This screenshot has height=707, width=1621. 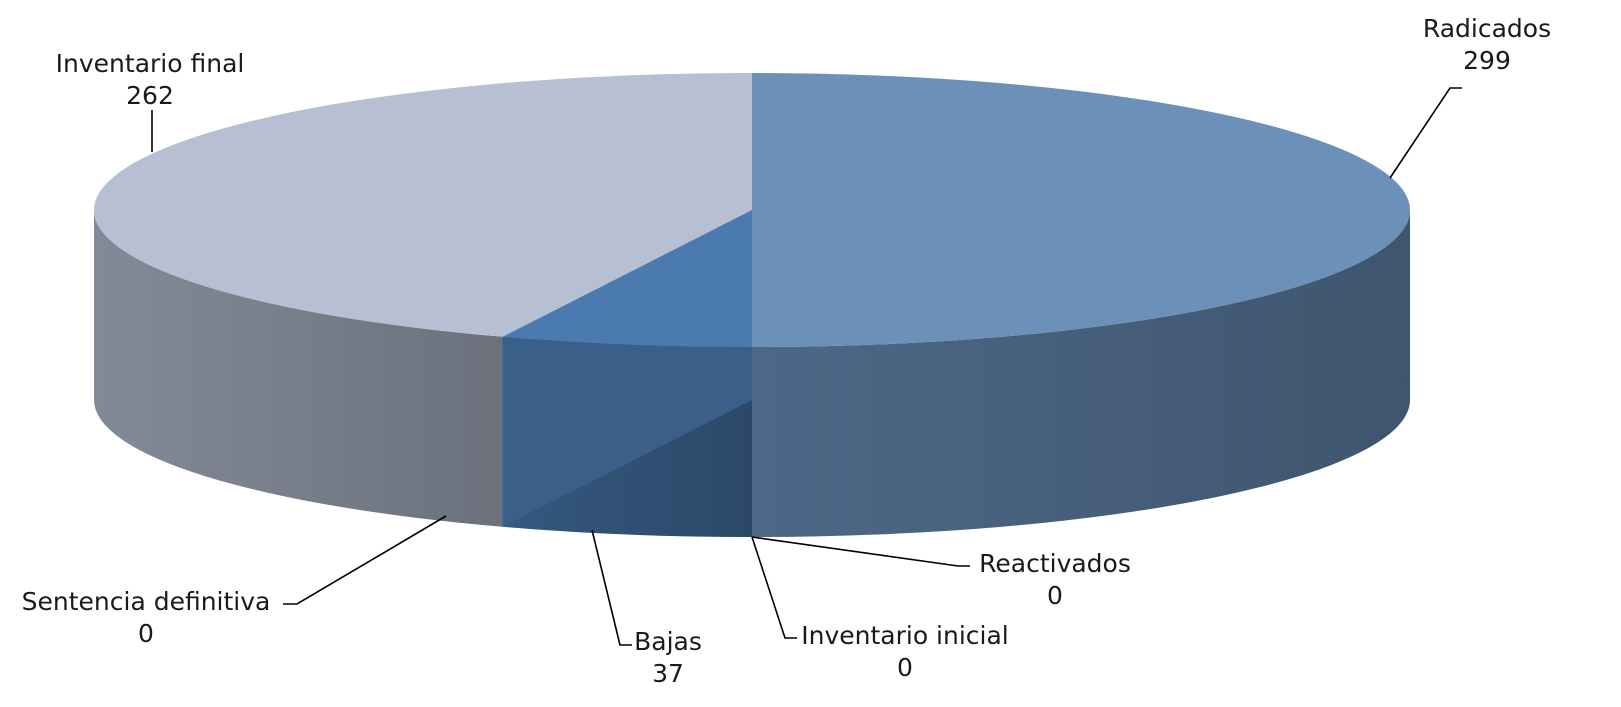 I want to click on data-label-value-sentencia-definitiva: 0, so click(x=146, y=633).